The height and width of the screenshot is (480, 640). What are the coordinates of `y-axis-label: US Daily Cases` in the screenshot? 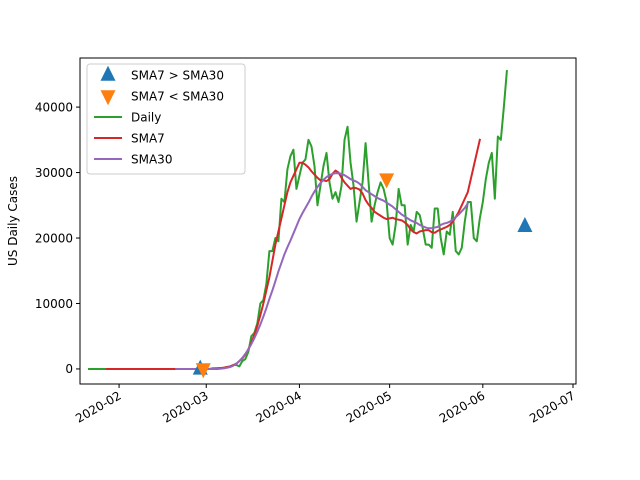 It's located at (13, 221).